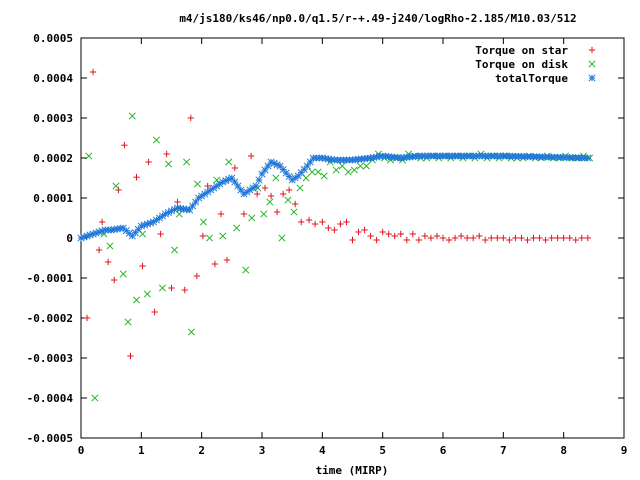 The width and height of the screenshot is (640, 480). I want to click on y-tick-label: -0.0004, so click(50, 398).